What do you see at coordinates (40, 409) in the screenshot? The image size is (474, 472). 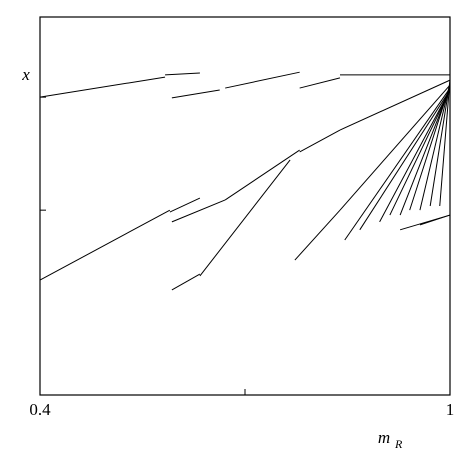 I see `x-tick-label: 0.4` at bounding box center [40, 409].